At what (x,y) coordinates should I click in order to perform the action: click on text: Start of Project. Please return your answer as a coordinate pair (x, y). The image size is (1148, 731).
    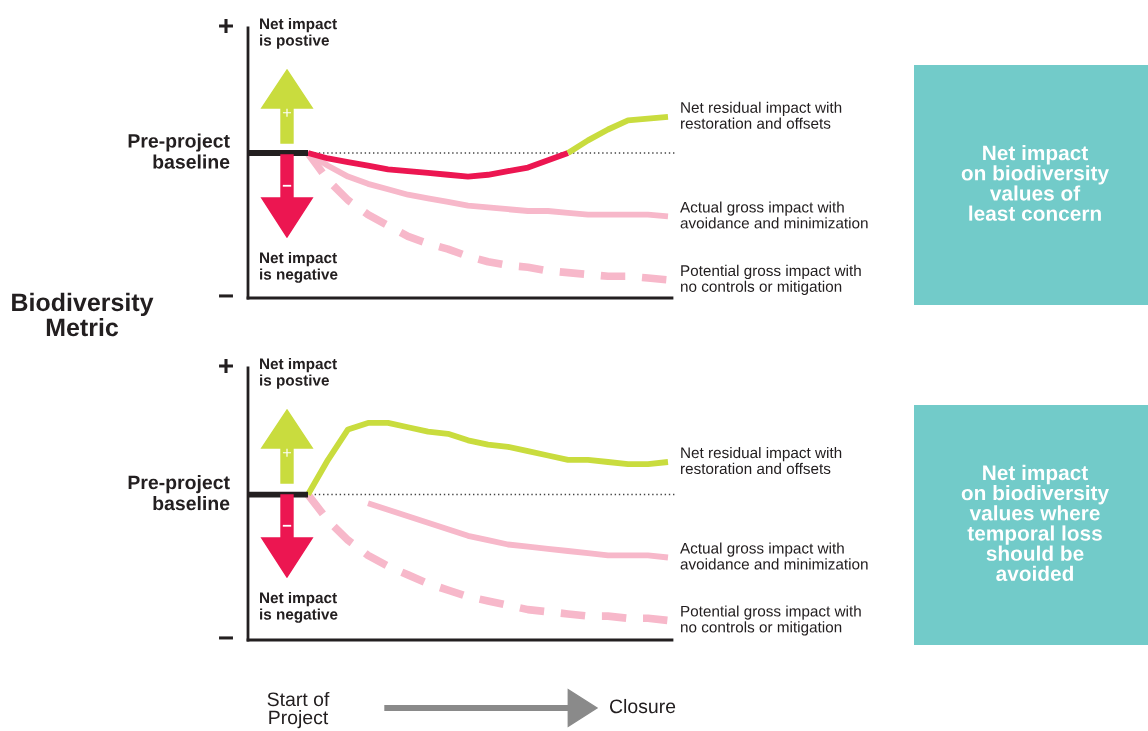
    Looking at the image, I should click on (298, 710).